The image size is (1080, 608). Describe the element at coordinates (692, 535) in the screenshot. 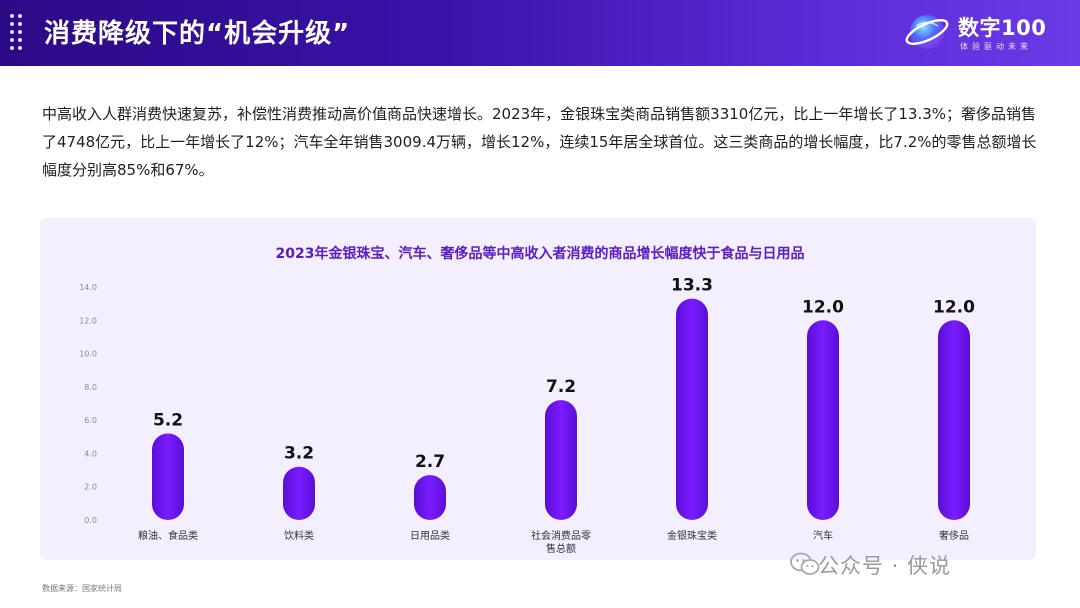

I see `x-category-label: 金银珠宝类` at that location.